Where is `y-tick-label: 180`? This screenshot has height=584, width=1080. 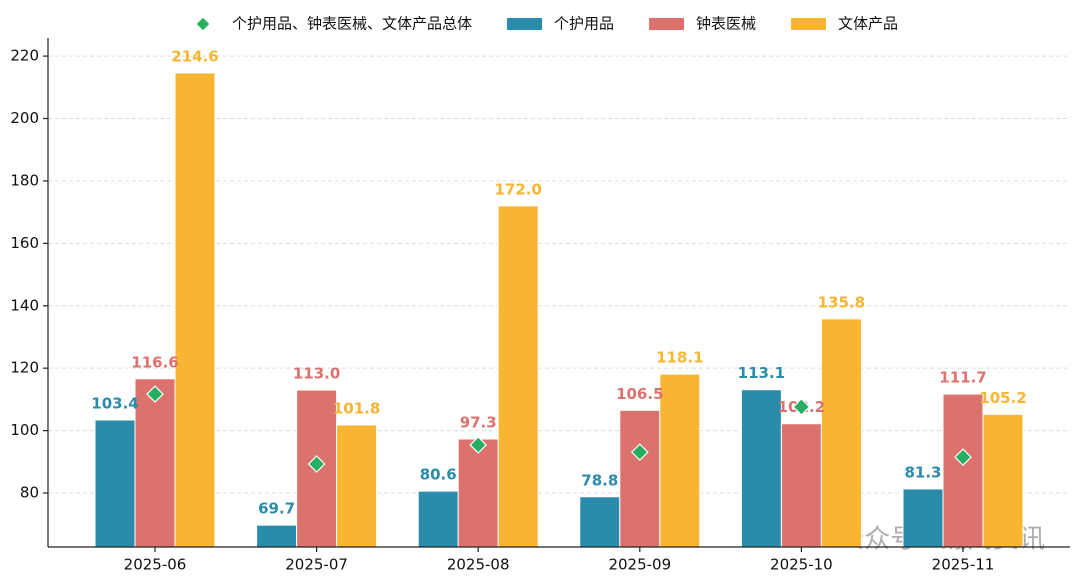
y-tick-label: 180 is located at coordinates (24, 180).